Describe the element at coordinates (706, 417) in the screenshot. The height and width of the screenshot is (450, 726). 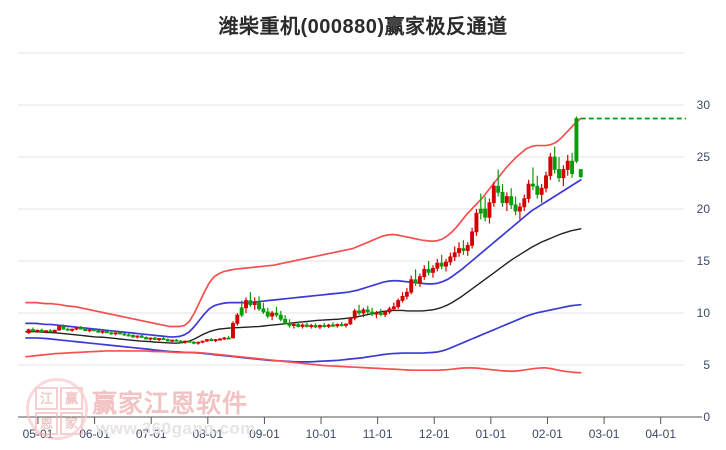
I see `y-axis-tick-label: 0` at that location.